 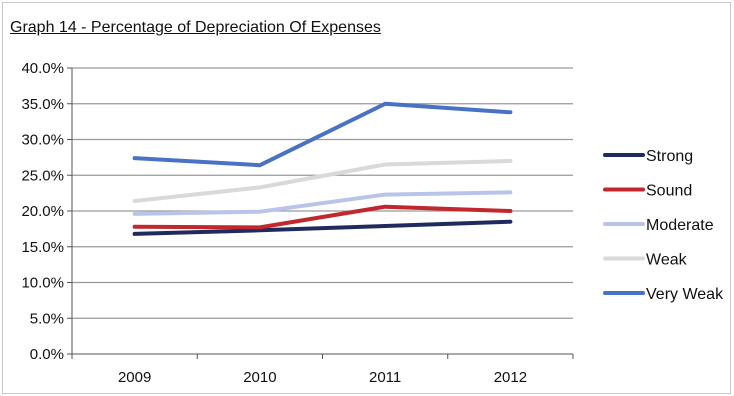 I want to click on series-line-weak, so click(x=322, y=180).